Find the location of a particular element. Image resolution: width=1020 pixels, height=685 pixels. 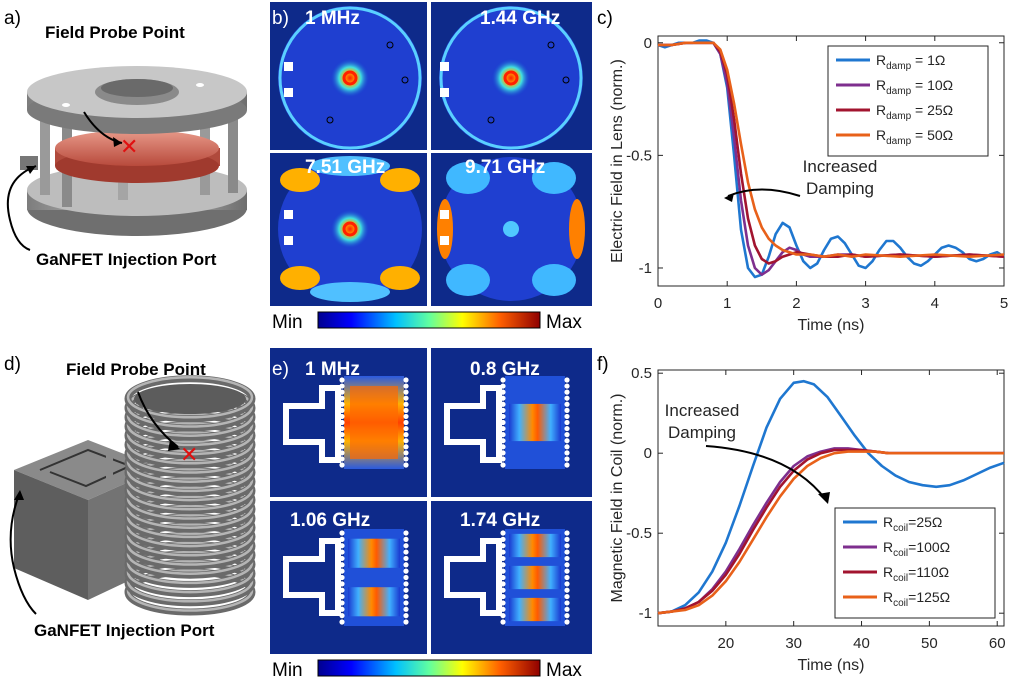

annotation-text: Increased is located at coordinates (840, 166).